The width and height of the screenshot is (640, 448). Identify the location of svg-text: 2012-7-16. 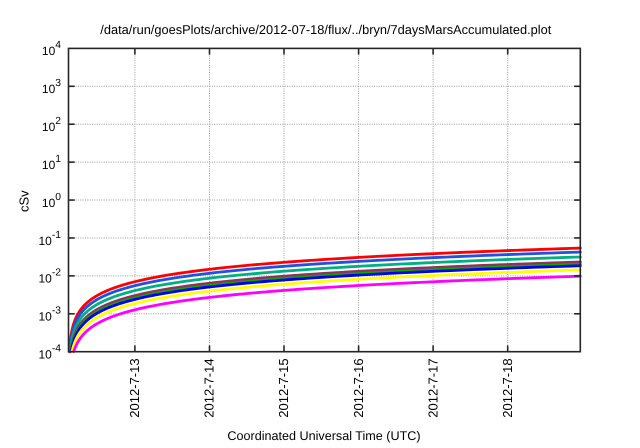
(358, 387).